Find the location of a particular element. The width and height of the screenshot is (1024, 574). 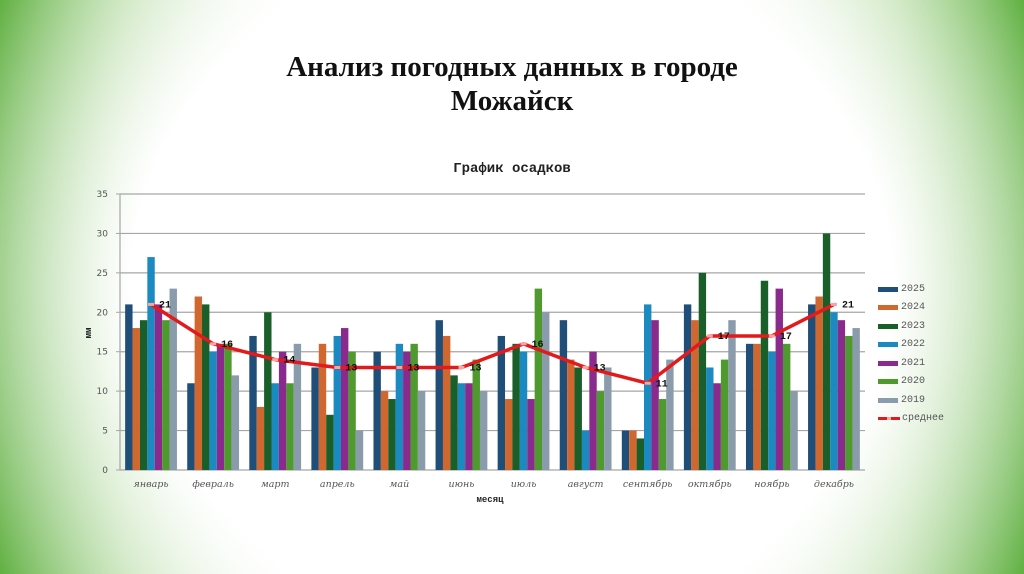

y-tick-label: 25 is located at coordinates (102, 274).